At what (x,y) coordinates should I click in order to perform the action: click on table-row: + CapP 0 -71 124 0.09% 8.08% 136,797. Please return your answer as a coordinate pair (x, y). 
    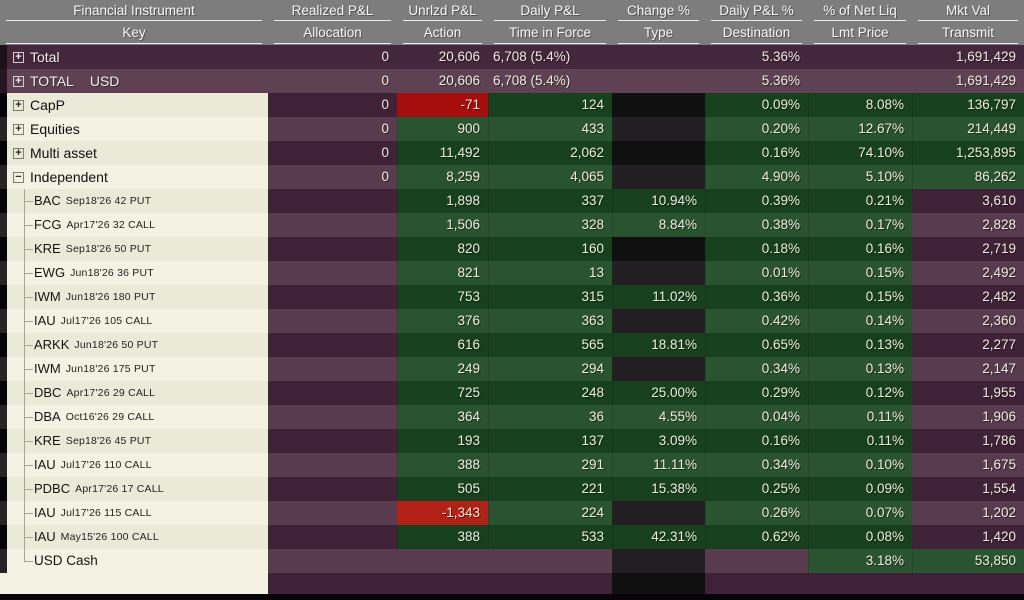
    Looking at the image, I should click on (512, 105).